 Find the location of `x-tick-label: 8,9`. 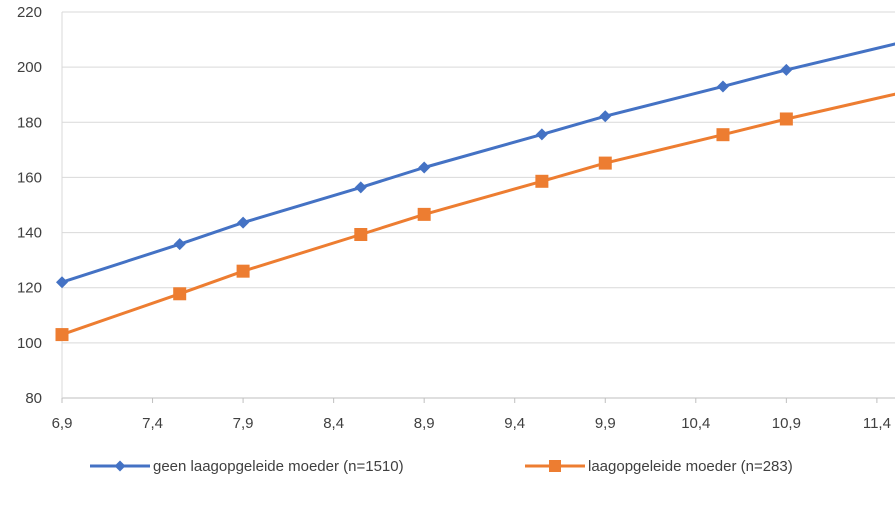

x-tick-label: 8,9 is located at coordinates (424, 423).